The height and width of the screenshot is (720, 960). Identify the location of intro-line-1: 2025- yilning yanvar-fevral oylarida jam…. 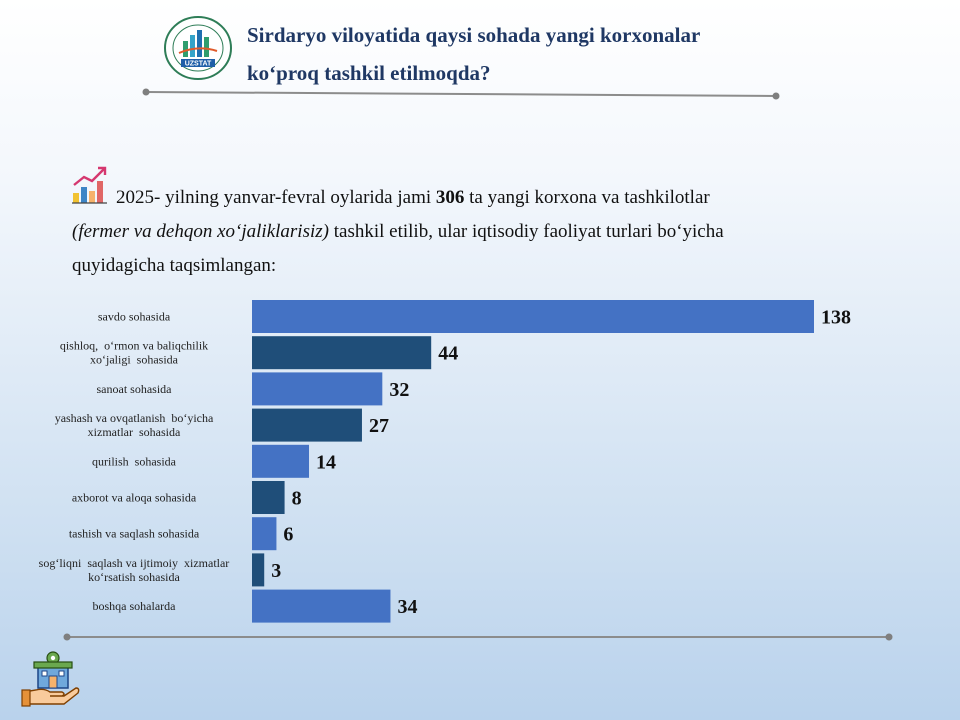
(482, 198).